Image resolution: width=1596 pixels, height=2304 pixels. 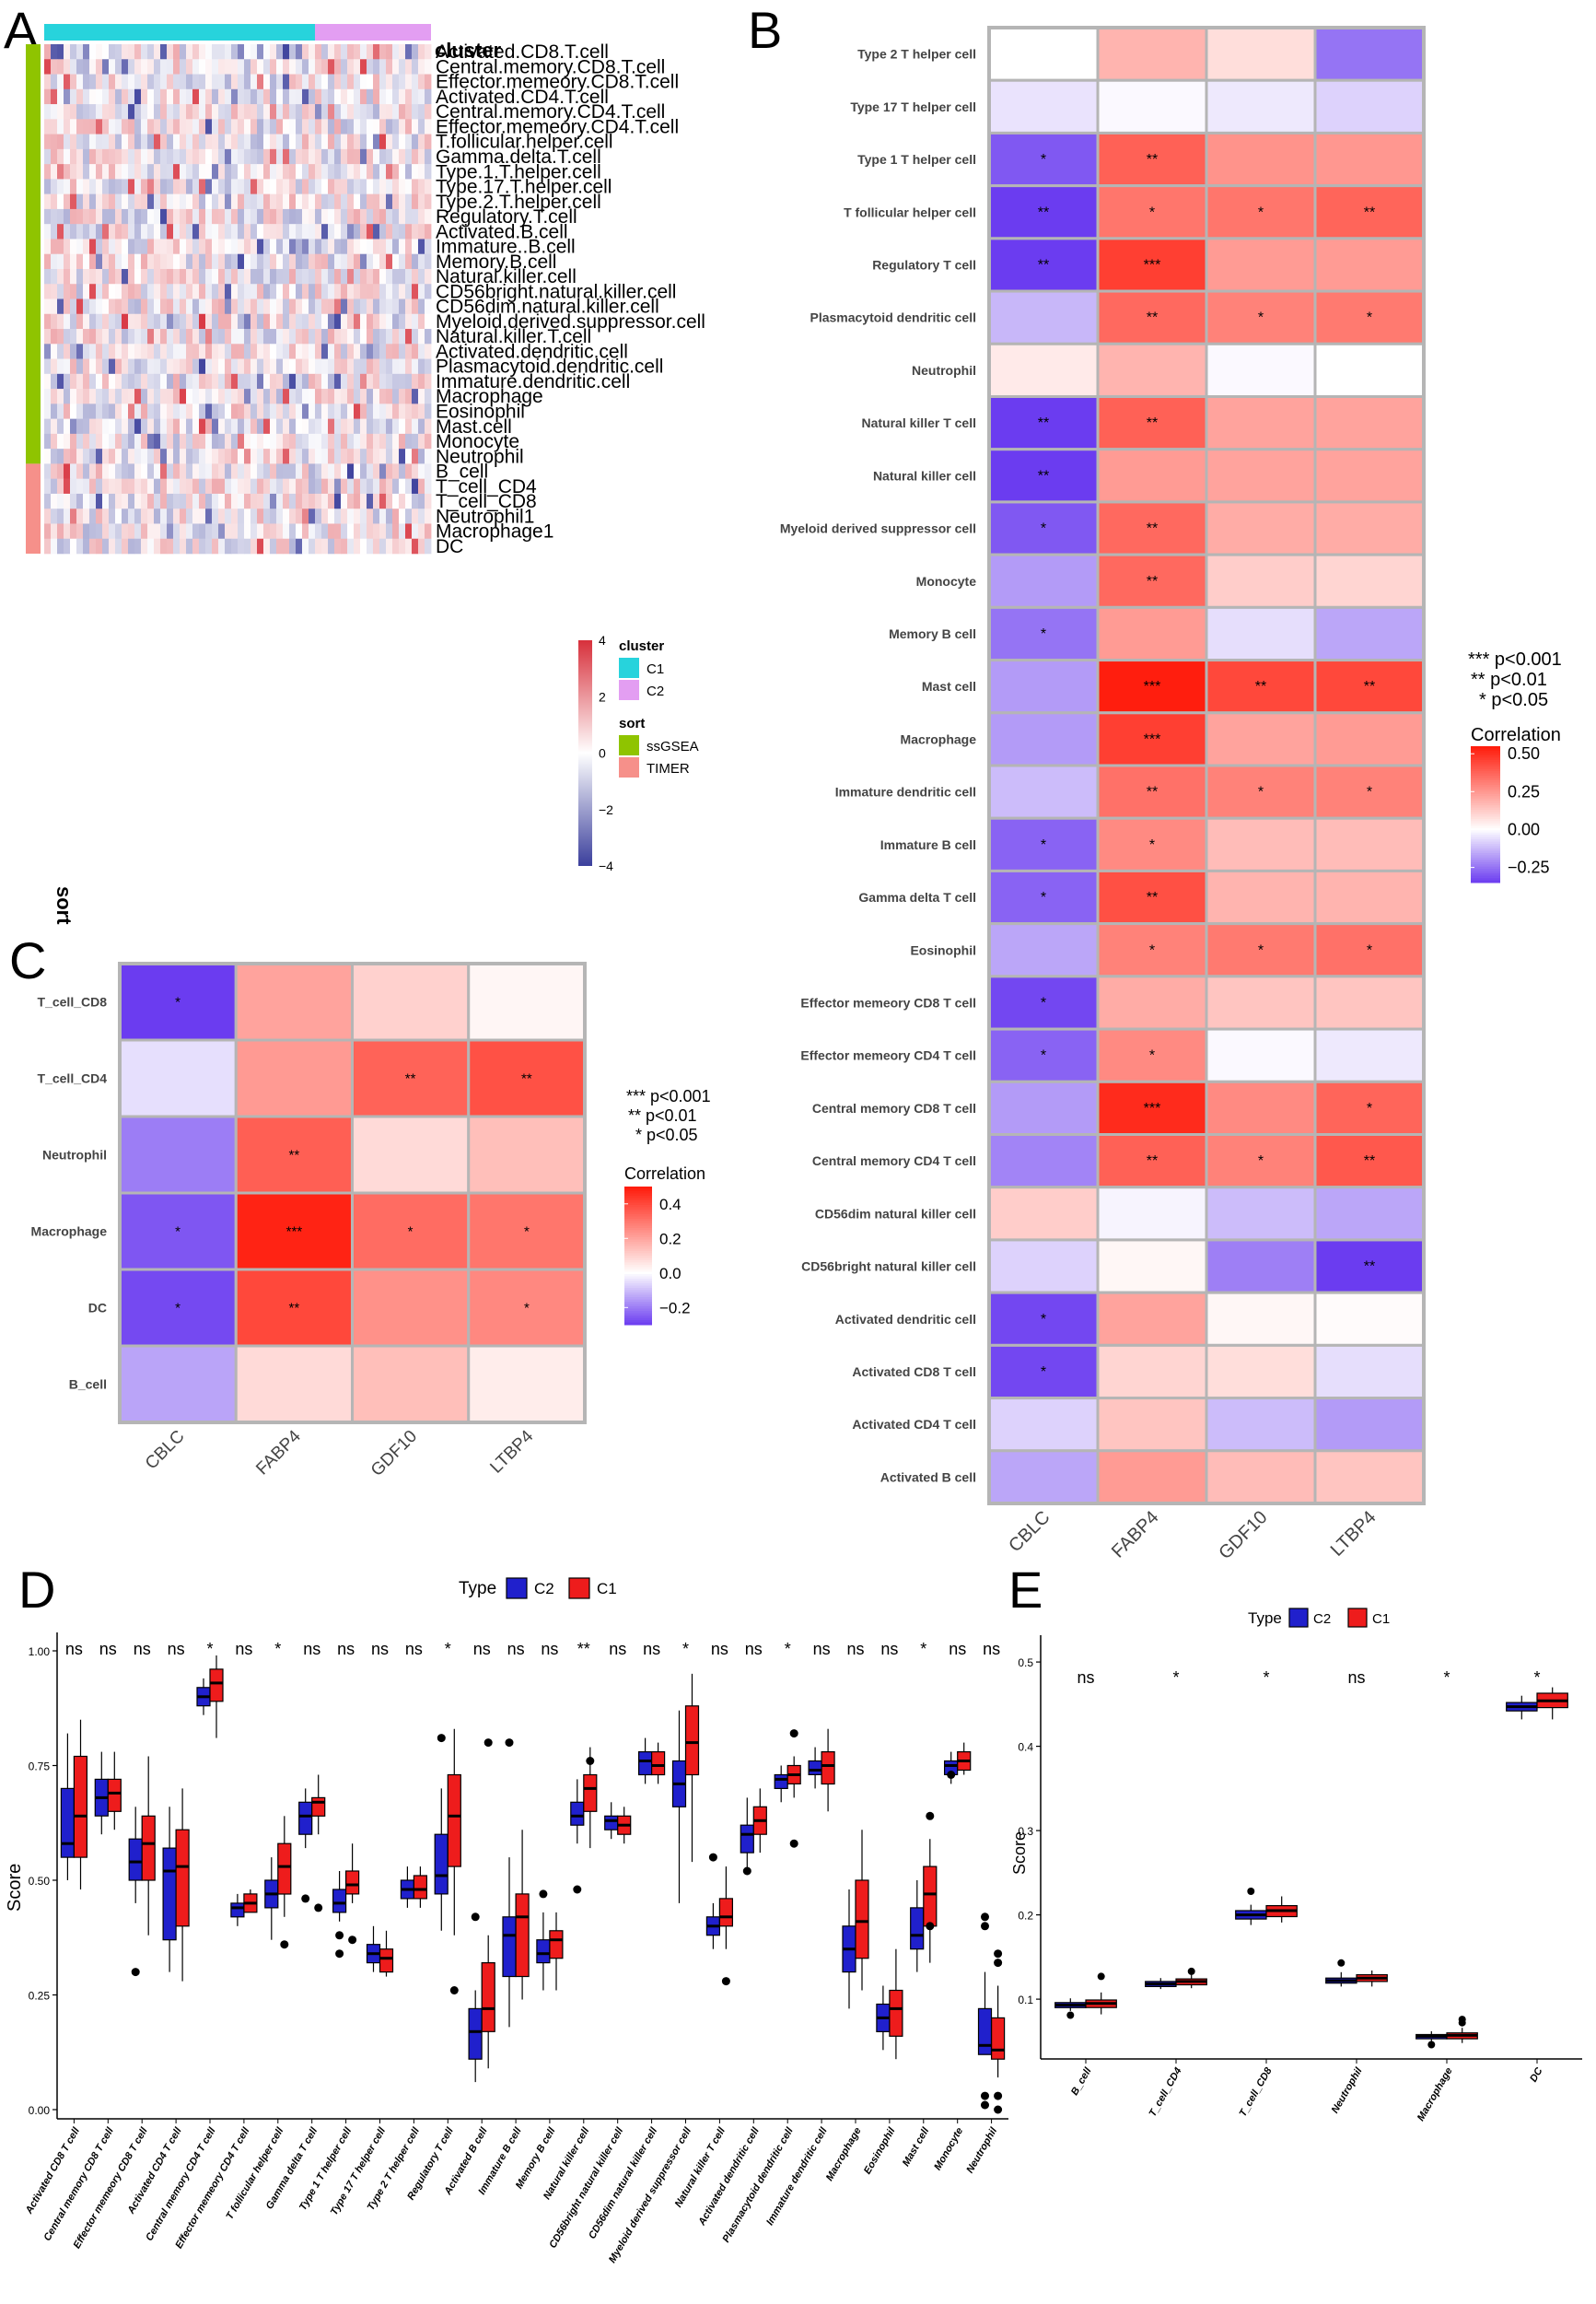 I want to click on significance-mast-cell: *, so click(x=923, y=1649).